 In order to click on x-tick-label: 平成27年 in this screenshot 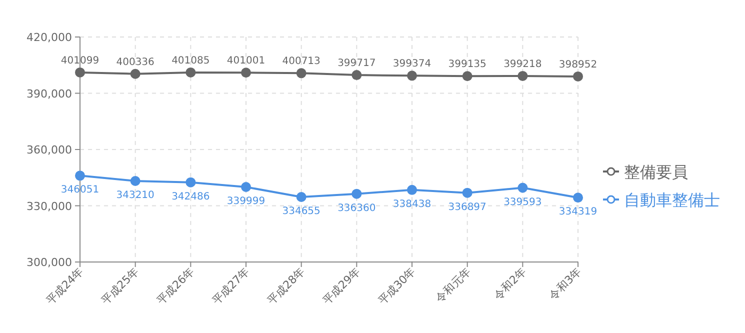, I will do `click(231, 286)`.